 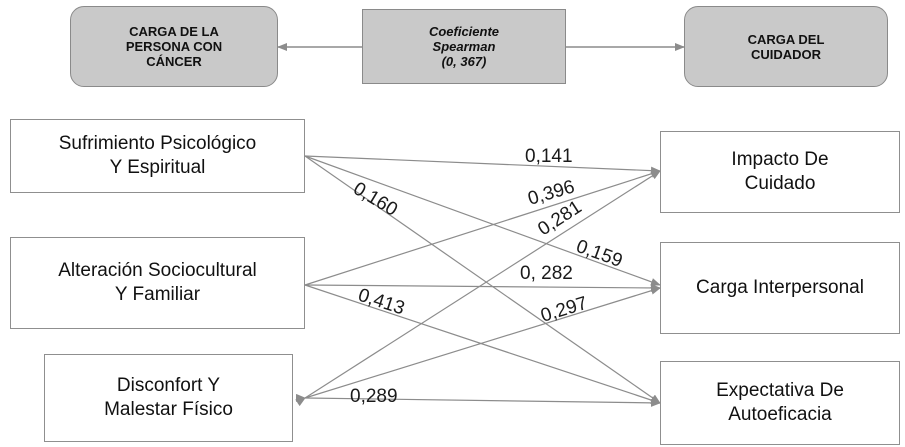 I want to click on right-box-interpersonal-burden: Carga Interpersonal, so click(x=780, y=288).